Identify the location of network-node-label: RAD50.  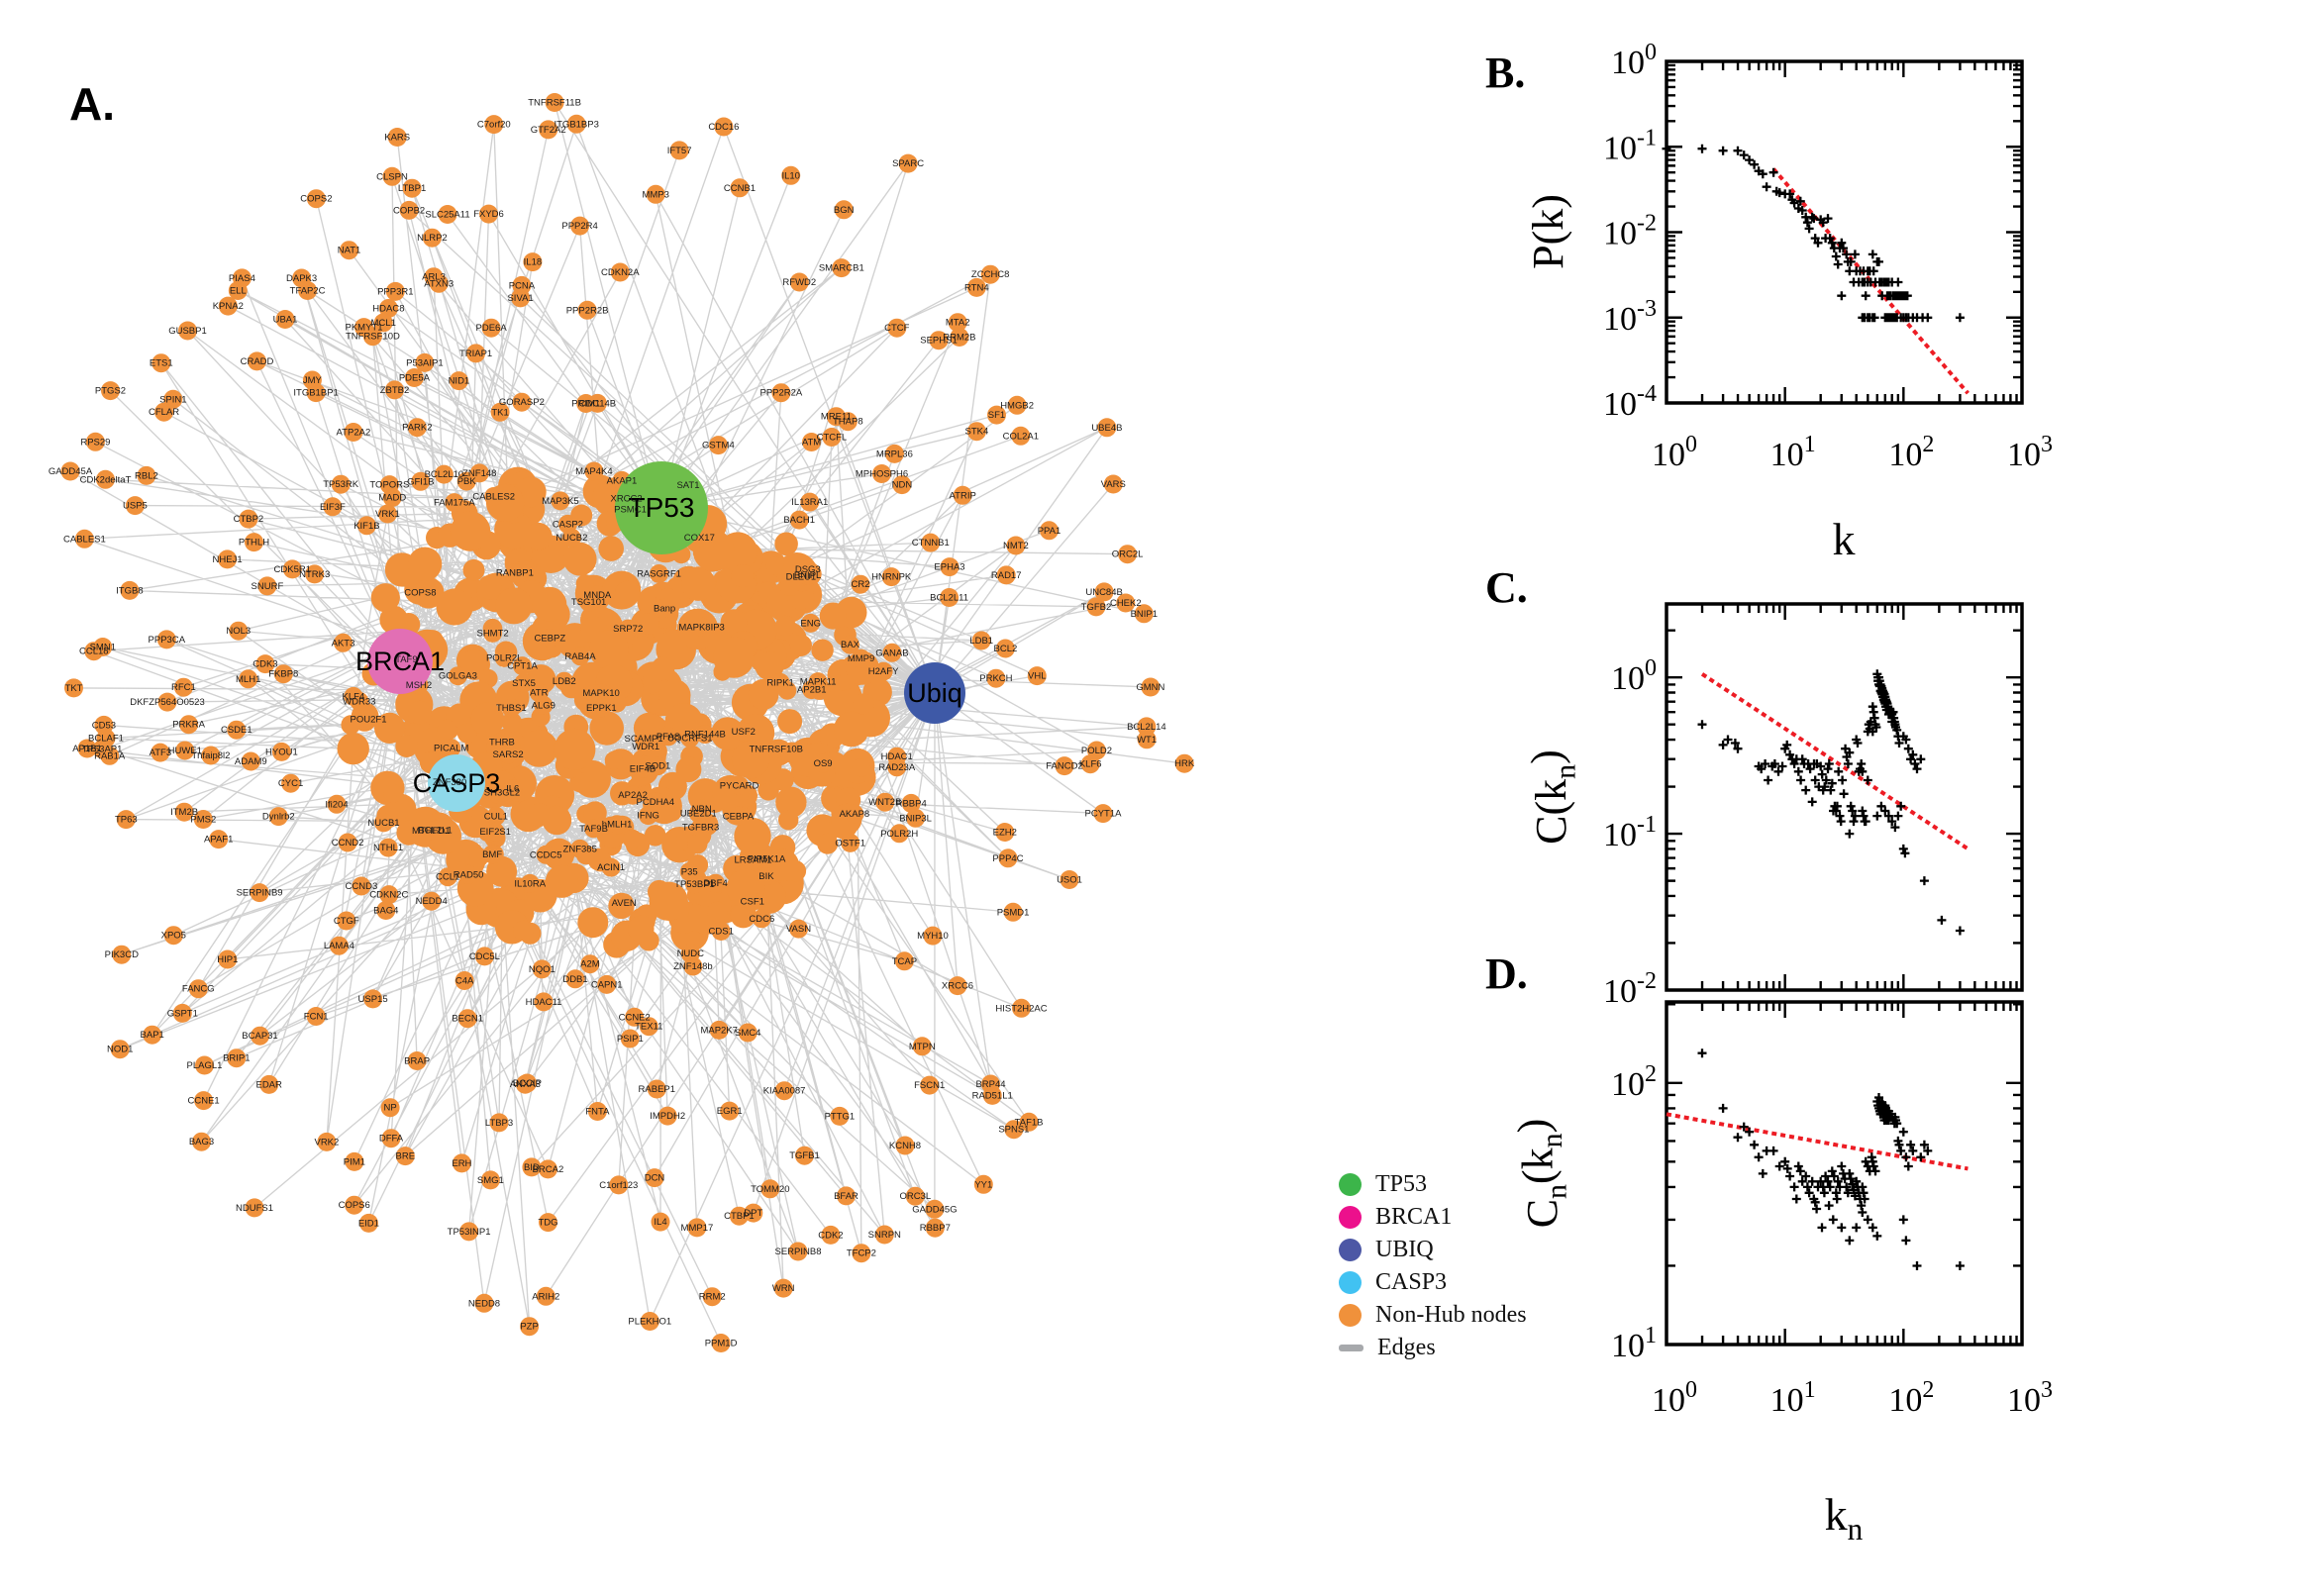
(469, 874).